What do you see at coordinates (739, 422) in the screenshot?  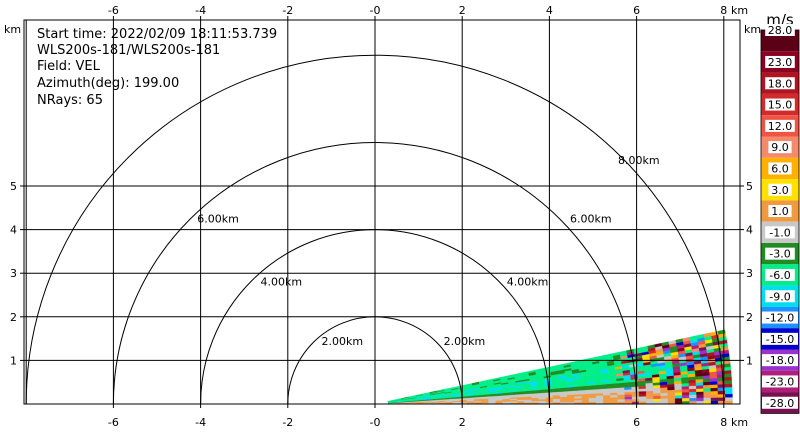 I see `x-unit-bottom: km` at bounding box center [739, 422].